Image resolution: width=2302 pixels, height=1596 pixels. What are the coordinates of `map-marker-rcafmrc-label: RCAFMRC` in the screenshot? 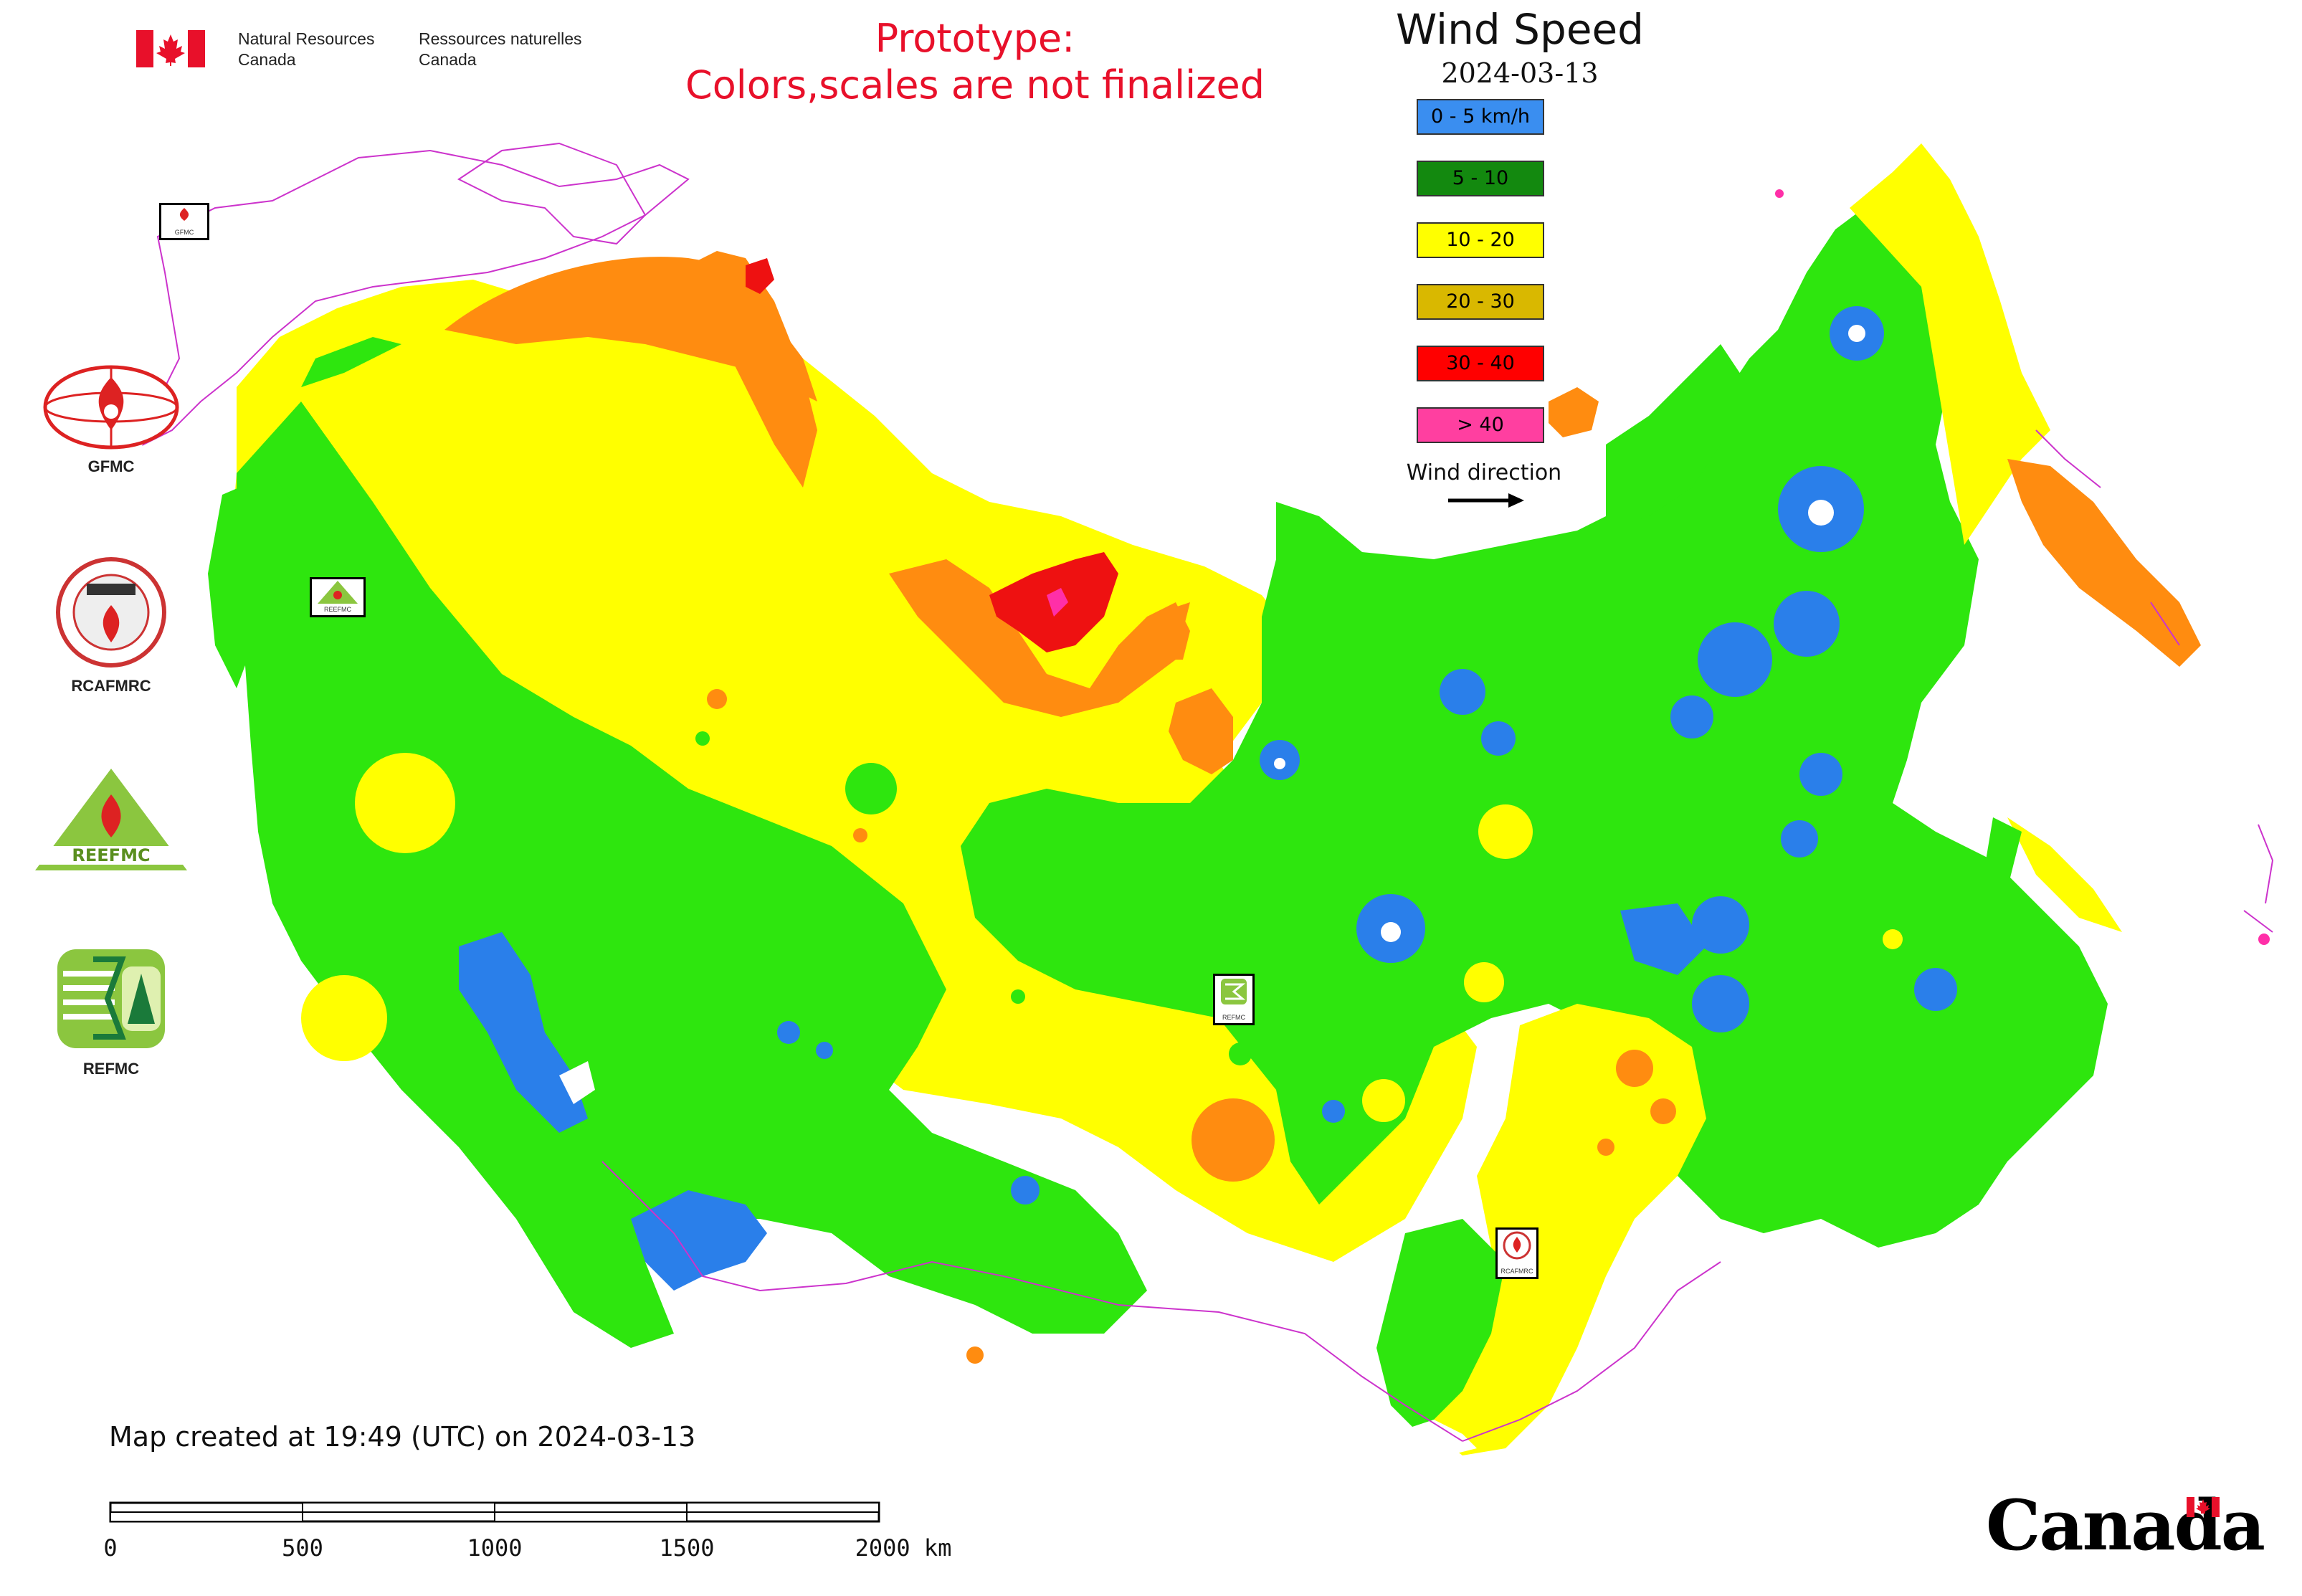 It's located at (1516, 1271).